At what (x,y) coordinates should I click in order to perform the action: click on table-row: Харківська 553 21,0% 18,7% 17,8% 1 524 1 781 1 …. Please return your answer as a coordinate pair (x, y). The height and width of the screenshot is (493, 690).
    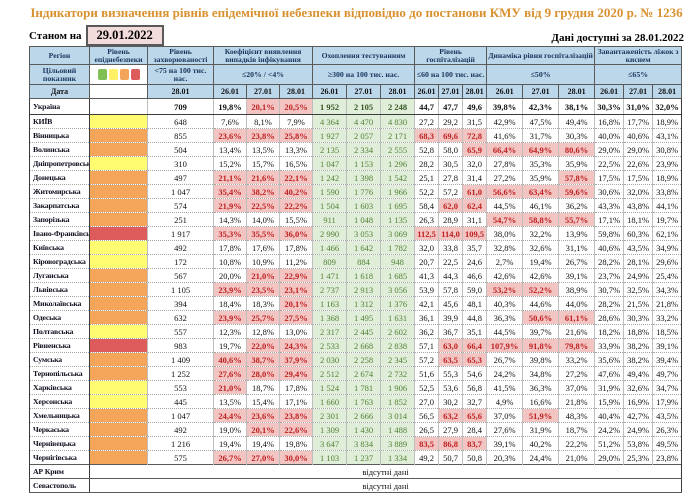
    Looking at the image, I should click on (356, 388).